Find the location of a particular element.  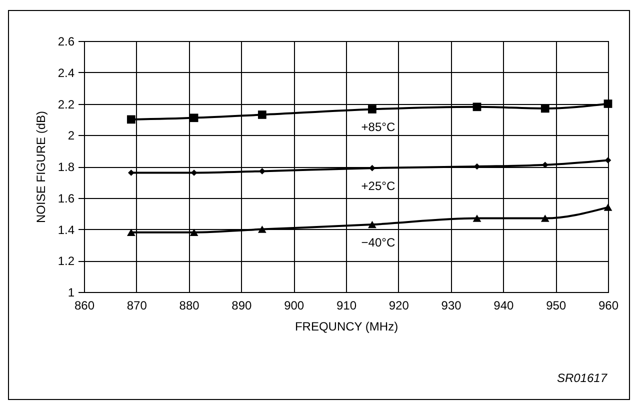

x-tick-label: 920 is located at coordinates (399, 305).